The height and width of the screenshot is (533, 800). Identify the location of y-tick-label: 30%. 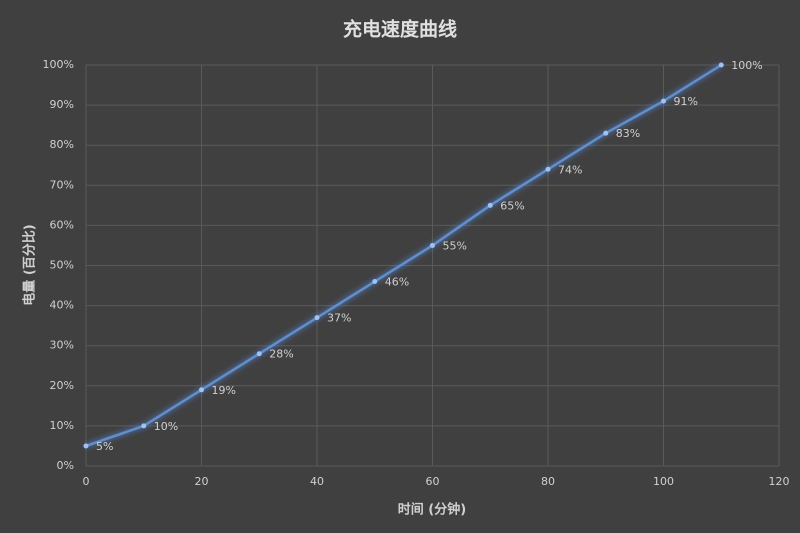
(62, 345).